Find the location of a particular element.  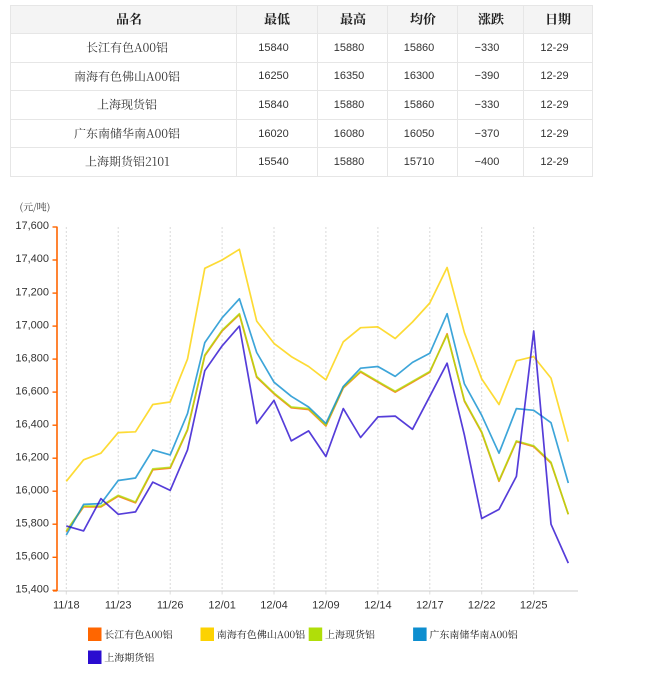

svg-text: 12/17 is located at coordinates (430, 606).